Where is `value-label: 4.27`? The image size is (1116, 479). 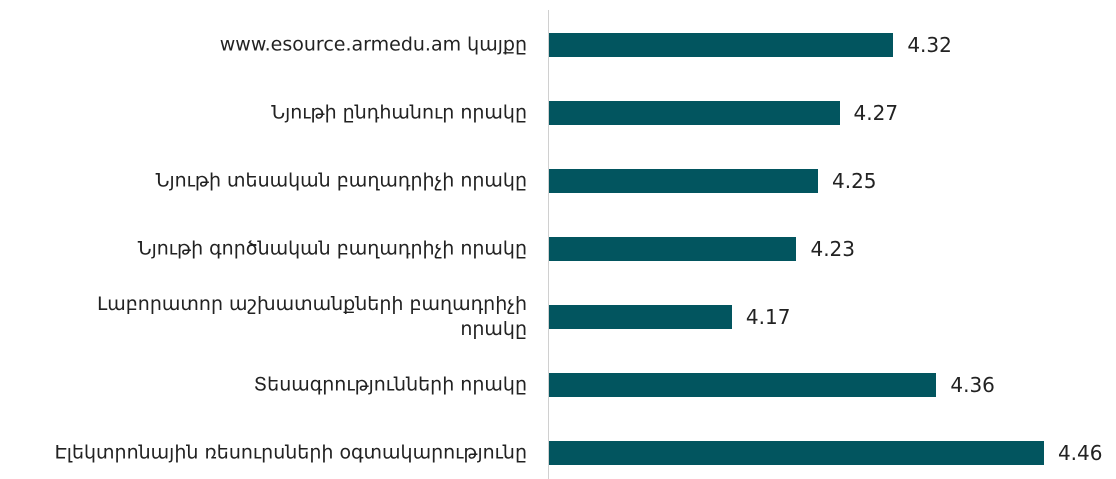 value-label: 4.27 is located at coordinates (876, 113).